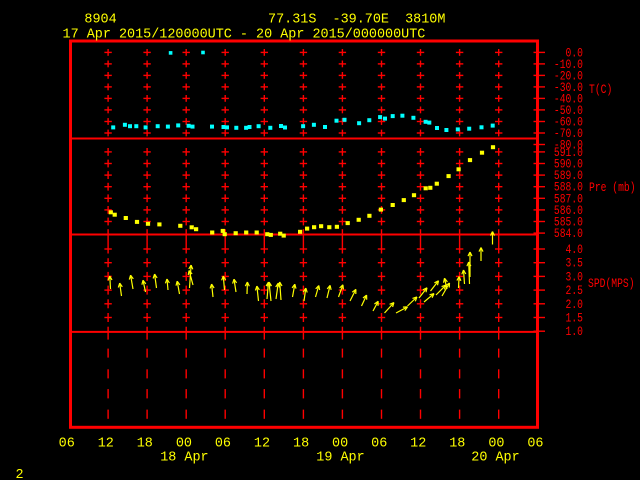  I want to click on svg-text: 0.0, so click(575, 53).